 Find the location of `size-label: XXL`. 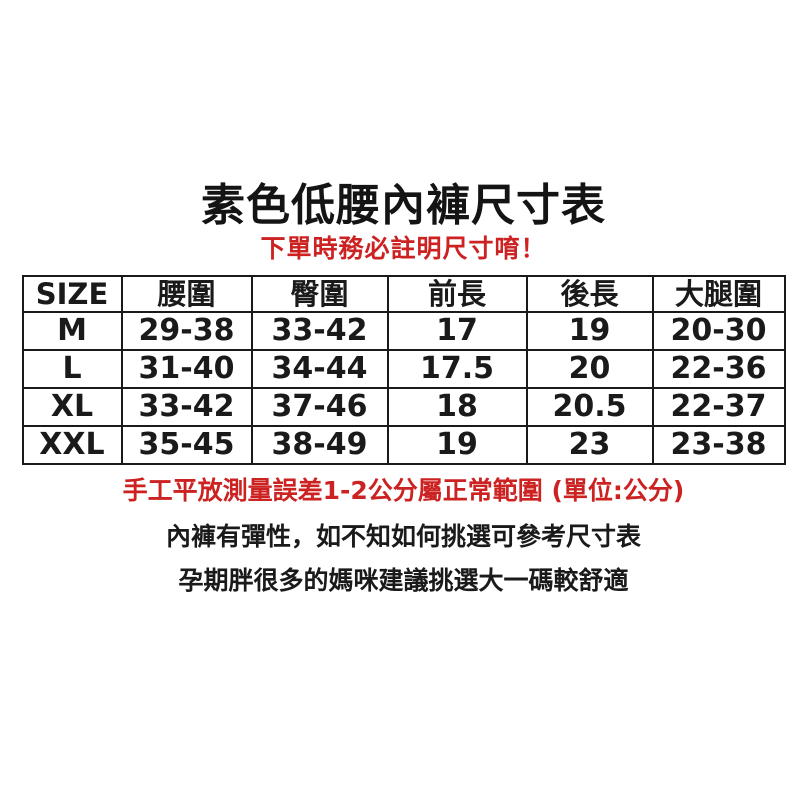

size-label: XXL is located at coordinates (72, 445).